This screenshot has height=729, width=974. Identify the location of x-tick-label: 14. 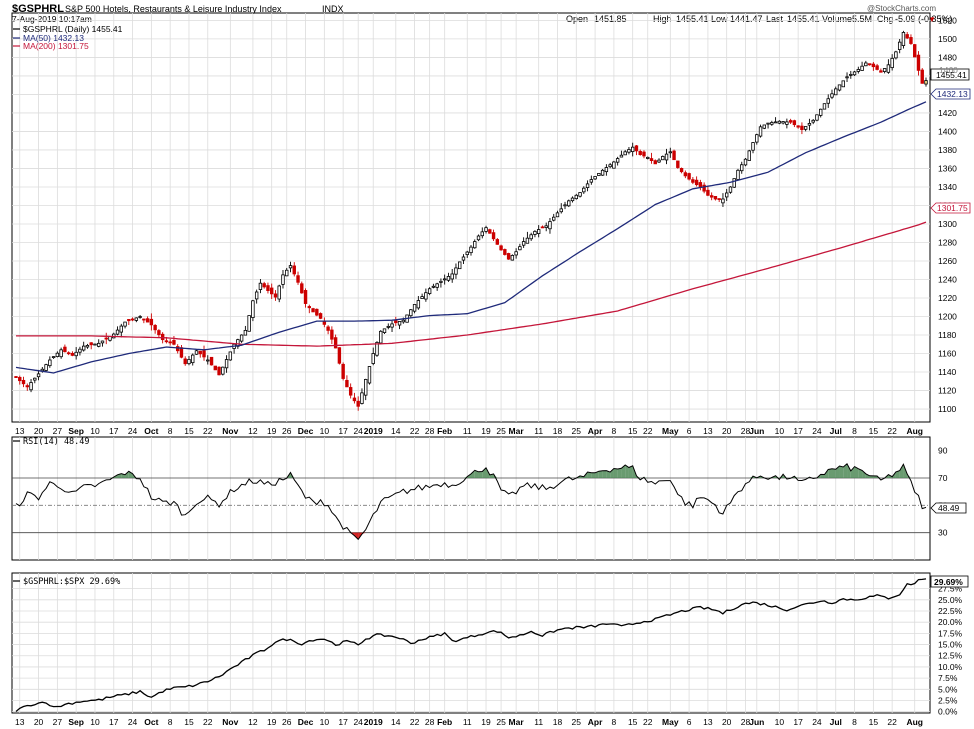
(396, 722).